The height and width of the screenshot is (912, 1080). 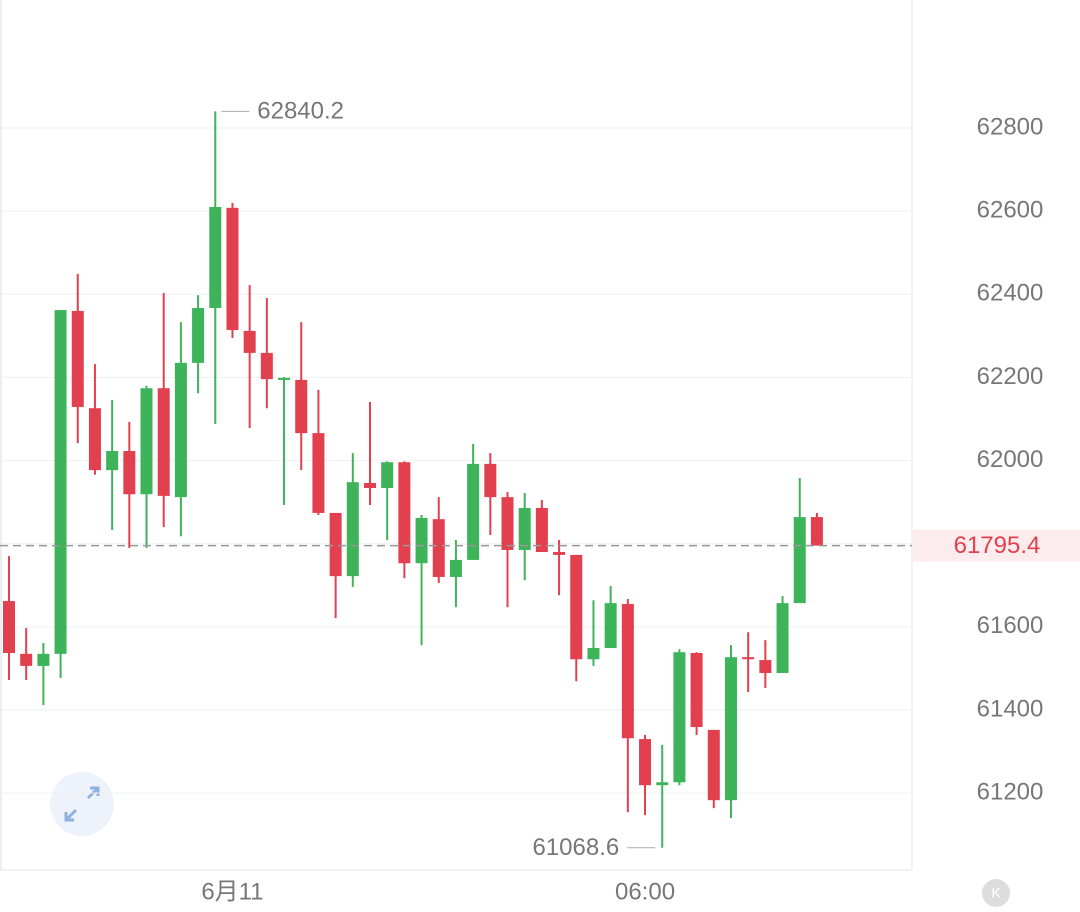 I want to click on logo: K, so click(x=996, y=893).